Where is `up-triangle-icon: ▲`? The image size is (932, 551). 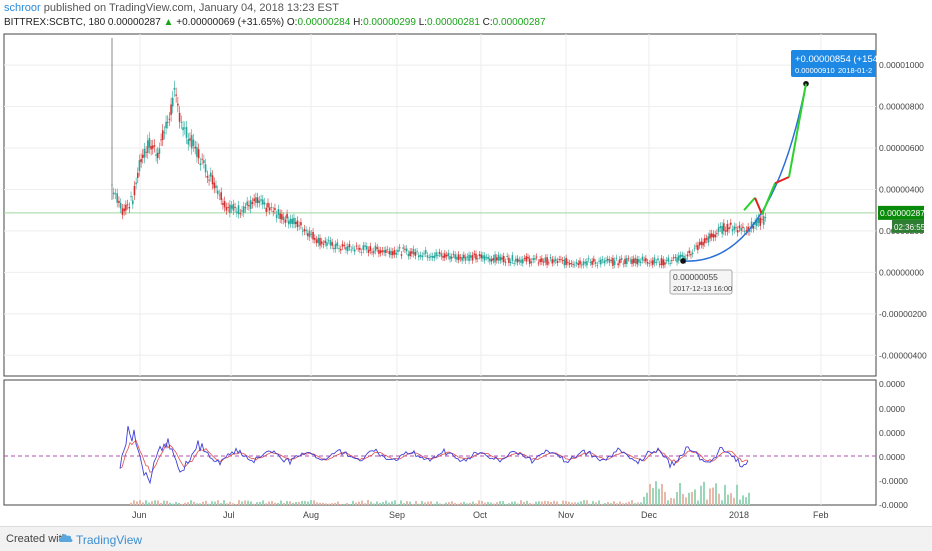
up-triangle-icon: ▲ is located at coordinates (168, 22).